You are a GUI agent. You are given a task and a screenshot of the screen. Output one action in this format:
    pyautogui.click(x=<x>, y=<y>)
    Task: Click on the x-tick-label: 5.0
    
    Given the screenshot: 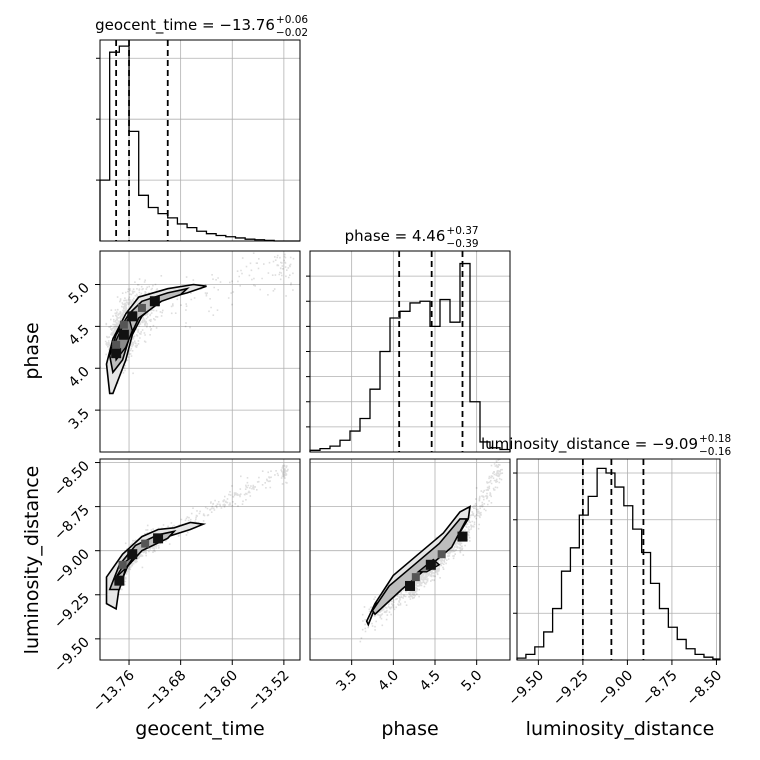 What is the action you would take?
    pyautogui.click(x=471, y=681)
    